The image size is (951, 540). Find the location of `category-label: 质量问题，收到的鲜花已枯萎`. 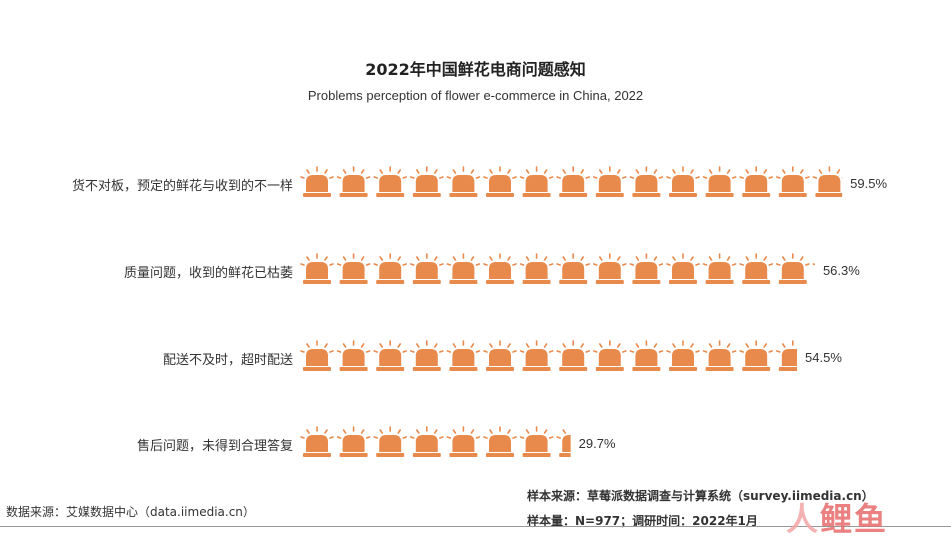

category-label: 质量问题，收到的鲜花已枯萎 is located at coordinates (208, 273).